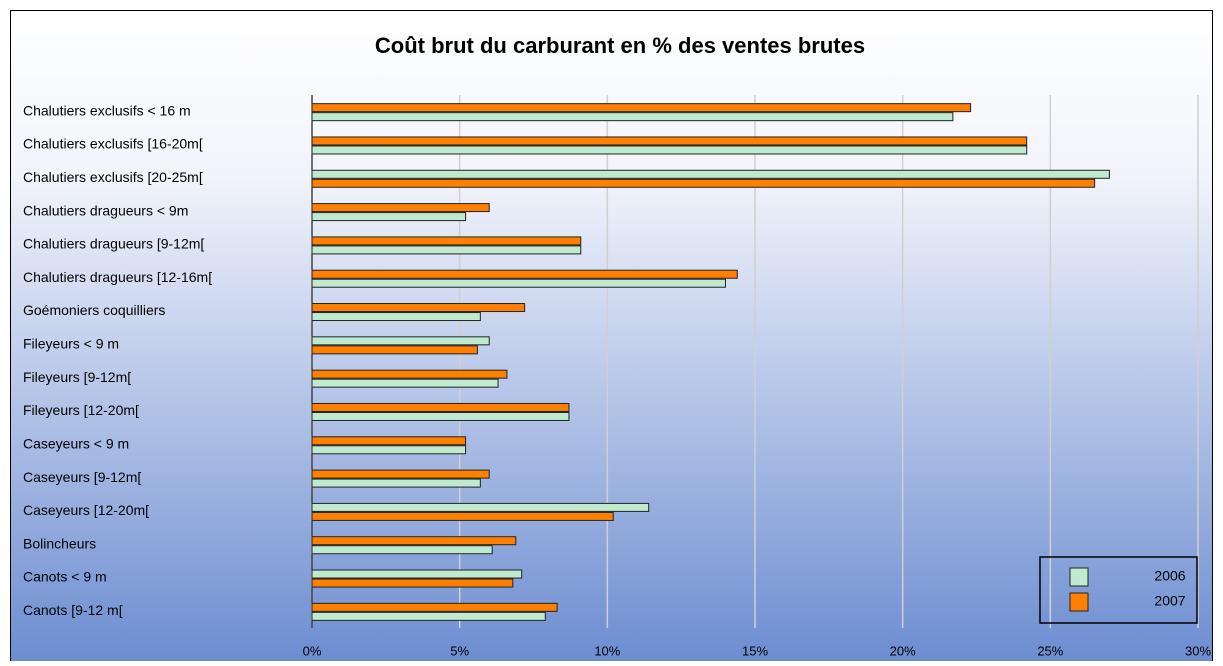 The image size is (1223, 666). I want to click on y-tick-label: Caseyeurs [9-12m[, so click(82, 477).